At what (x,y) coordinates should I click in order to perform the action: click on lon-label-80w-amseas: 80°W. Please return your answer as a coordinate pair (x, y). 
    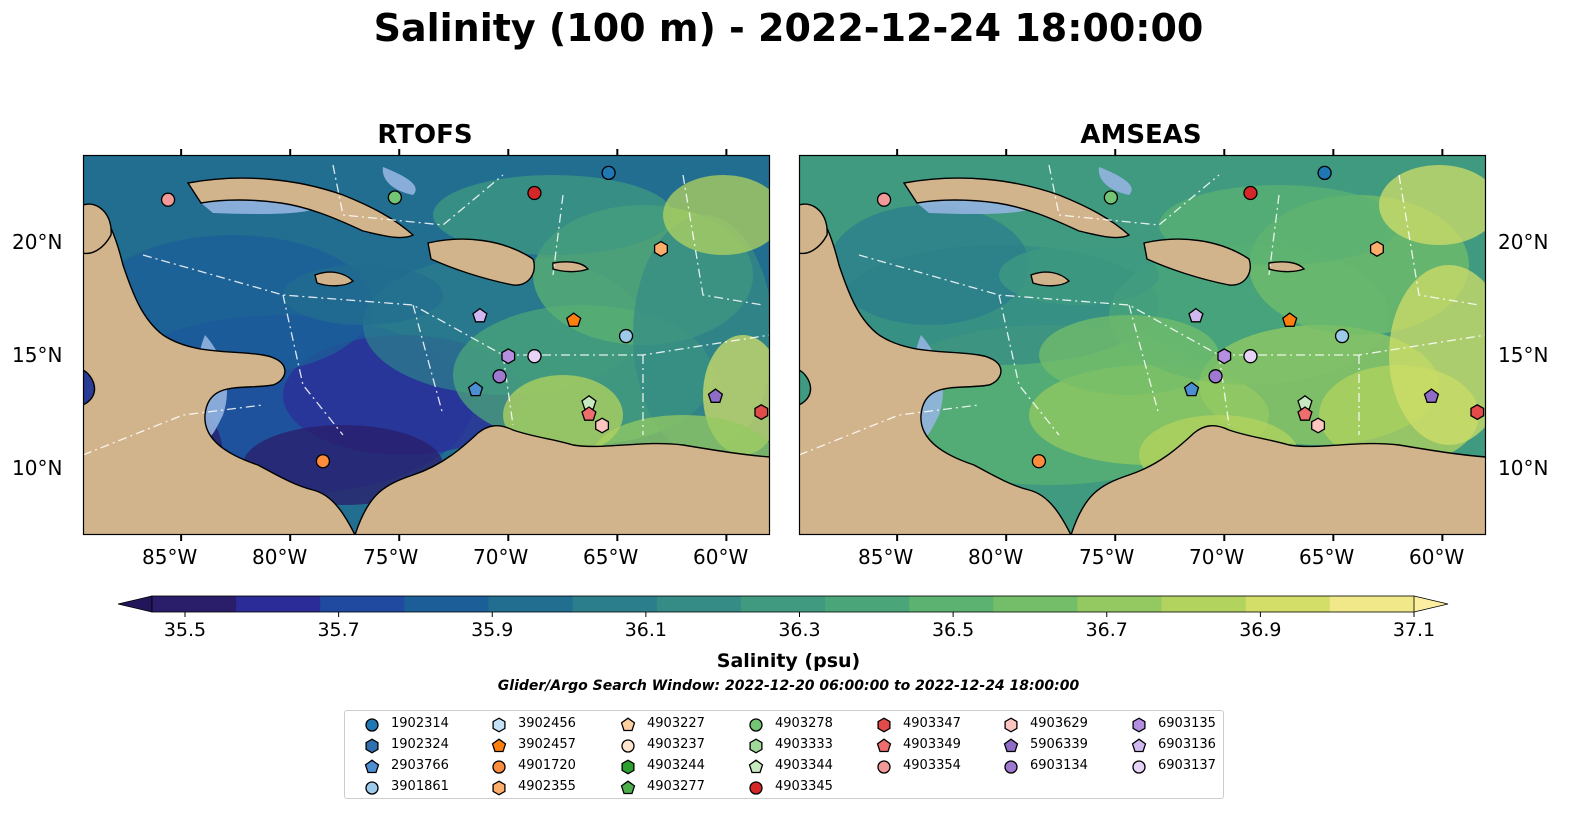
    Looking at the image, I should click on (996, 557).